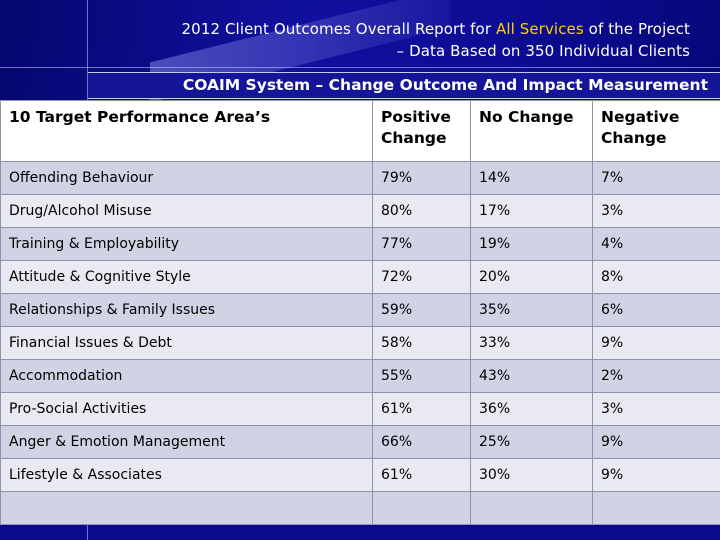 The height and width of the screenshot is (540, 720). I want to click on title-line-2: – Data Based on 350 Individual Clients, so click(543, 51).